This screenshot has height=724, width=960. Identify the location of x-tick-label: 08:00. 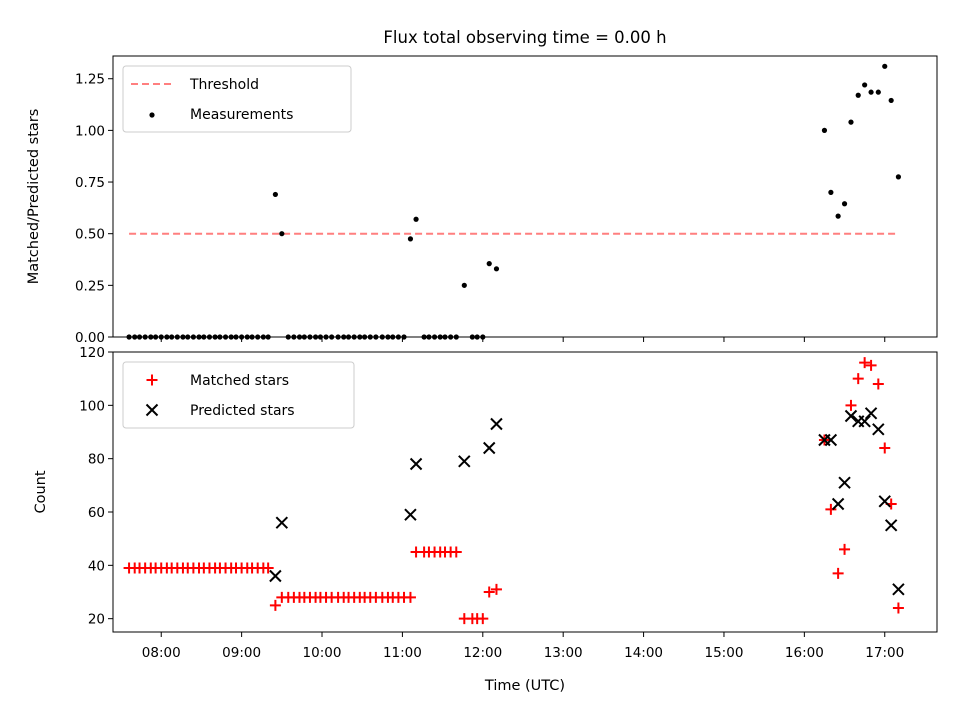
(161, 653).